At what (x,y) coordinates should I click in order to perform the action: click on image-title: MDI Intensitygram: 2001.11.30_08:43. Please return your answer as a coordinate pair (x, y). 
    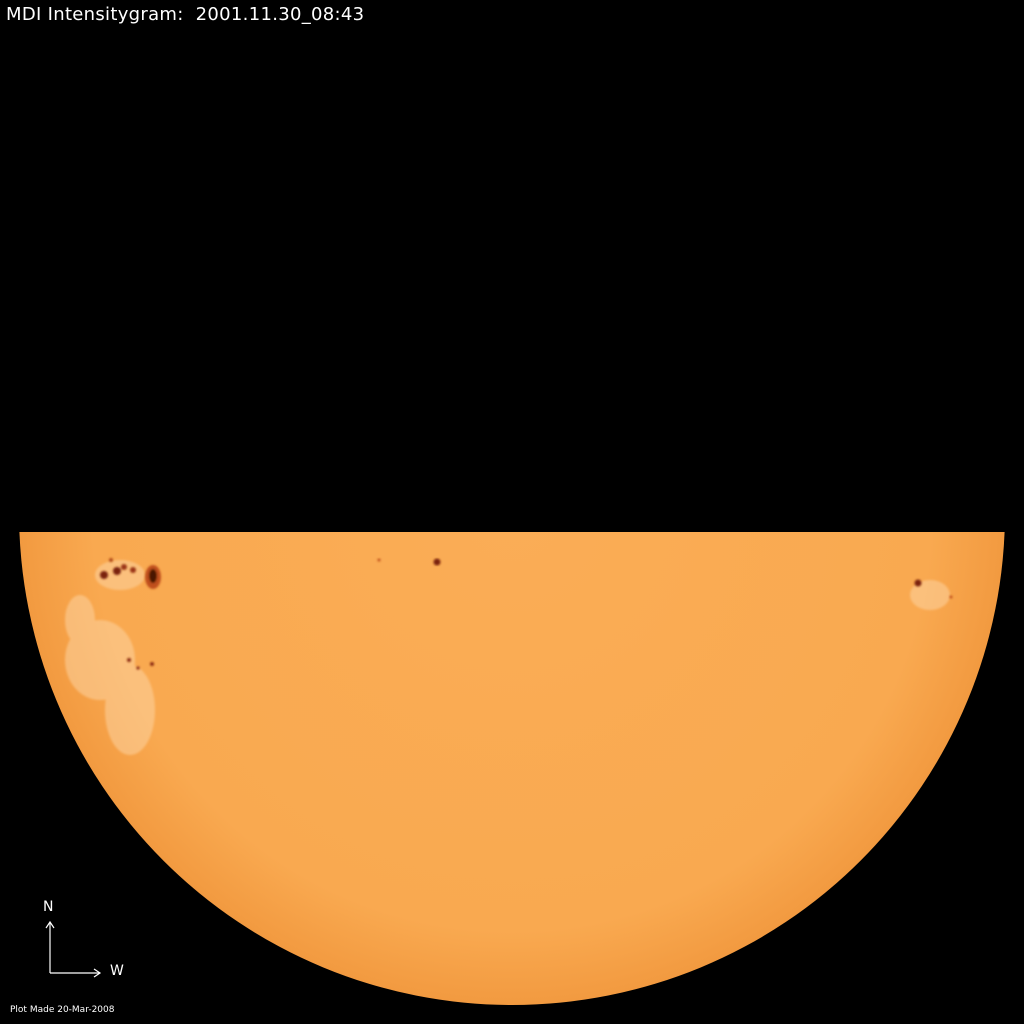
    Looking at the image, I should click on (185, 14).